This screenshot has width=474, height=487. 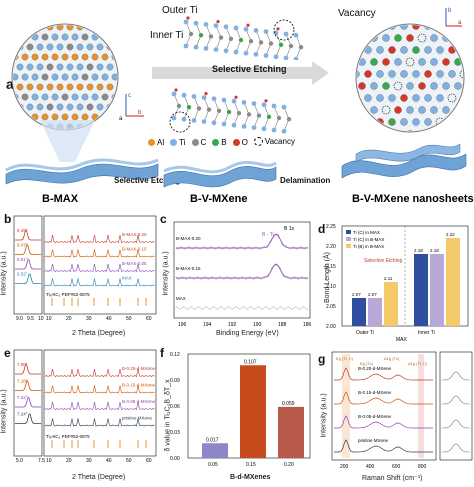 I want to click on tick-label: 2.05, so click(x=331, y=307).